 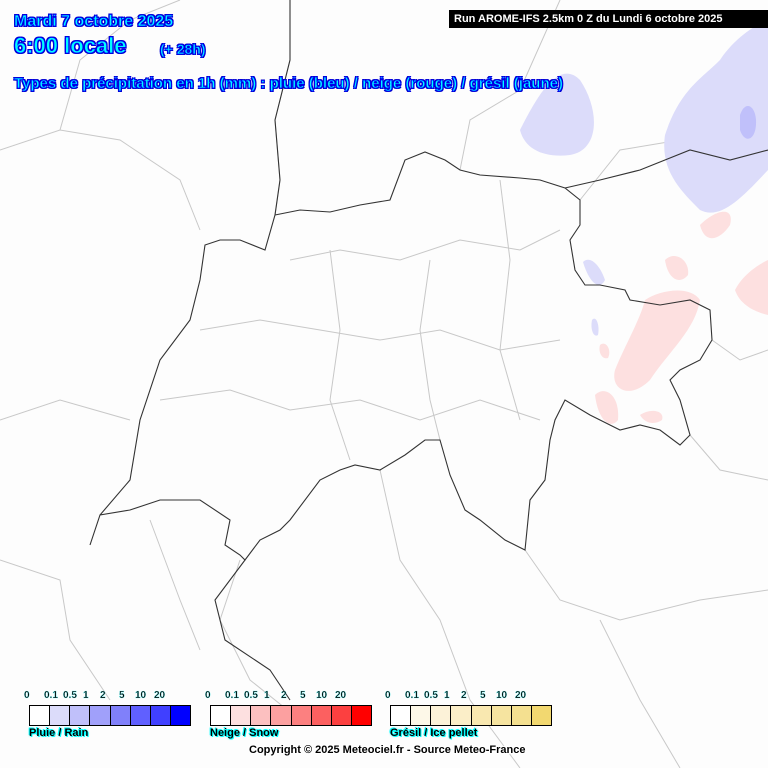 What do you see at coordinates (59, 733) in the screenshot?
I see `legend-label: Pluie / Rain` at bounding box center [59, 733].